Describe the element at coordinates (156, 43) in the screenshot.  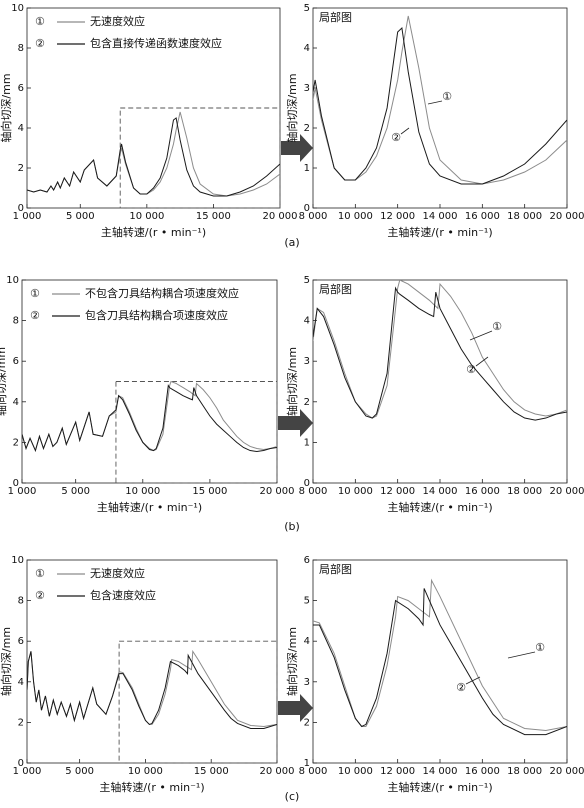
I see `legend-label: 包含直接传递函数速度效应` at that location.